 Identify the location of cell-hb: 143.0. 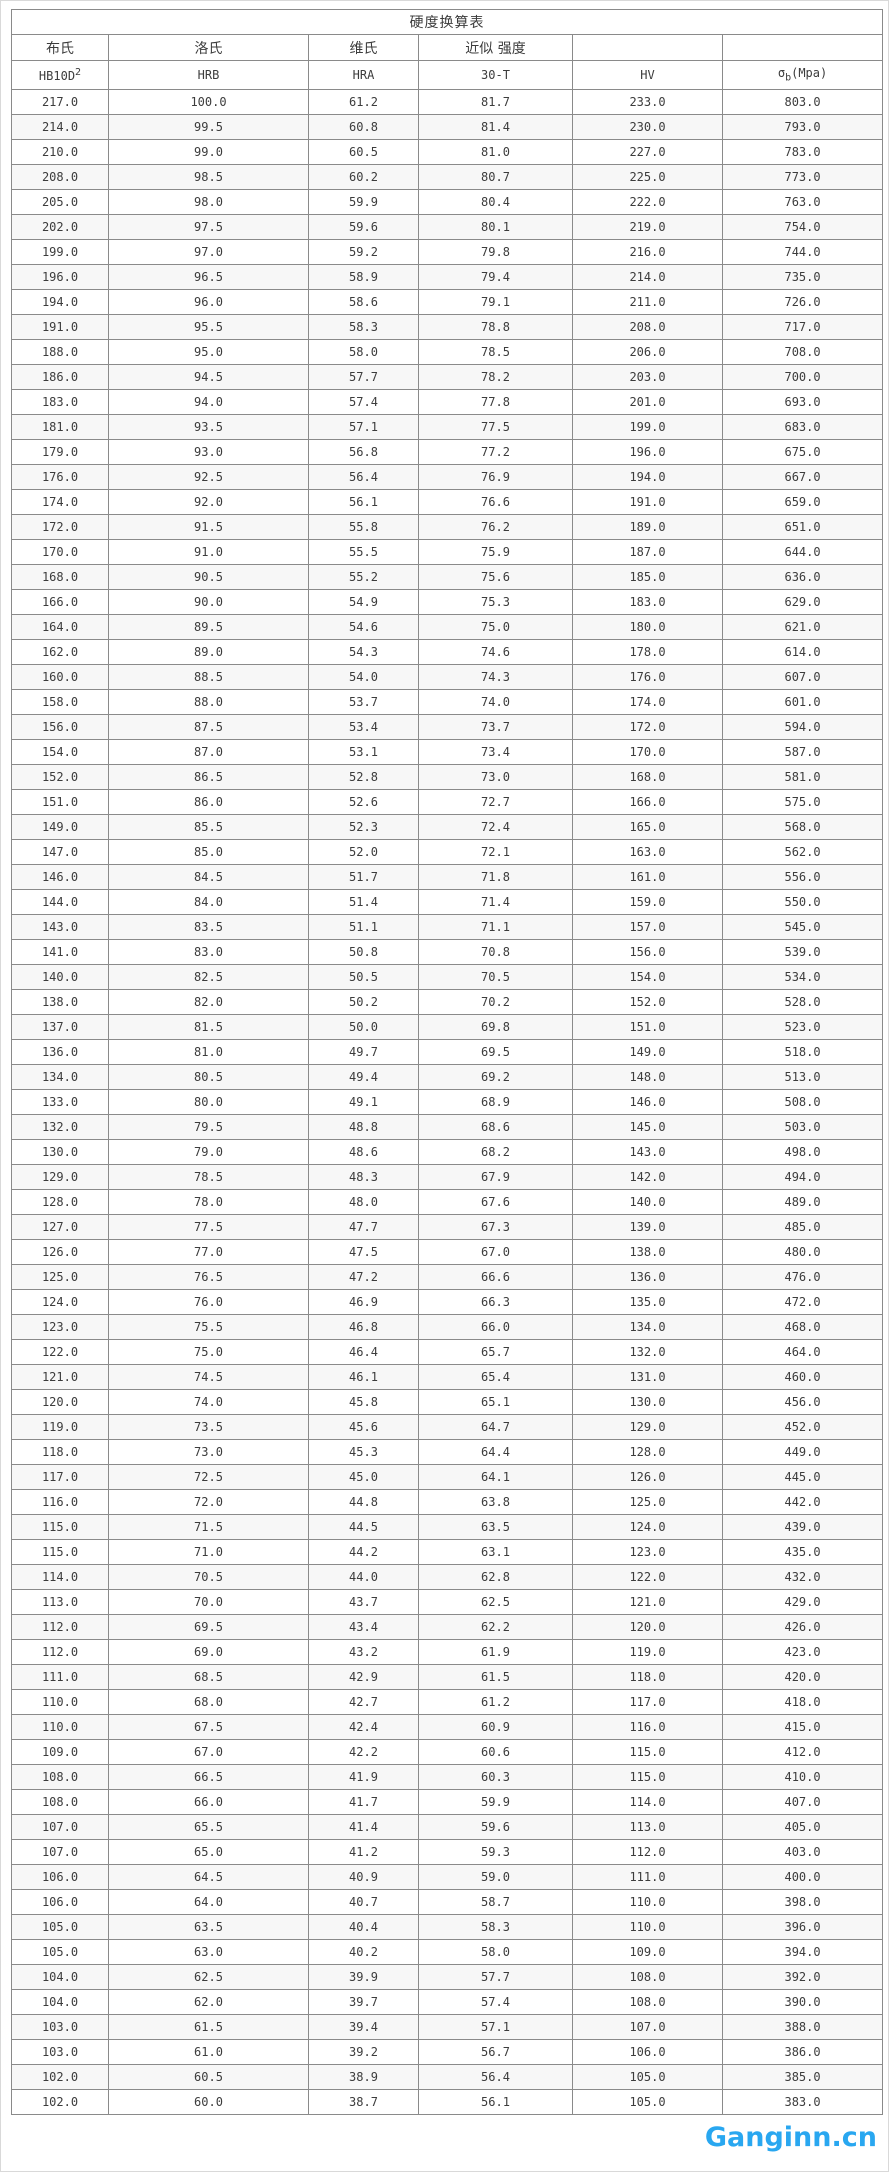
(60, 927).